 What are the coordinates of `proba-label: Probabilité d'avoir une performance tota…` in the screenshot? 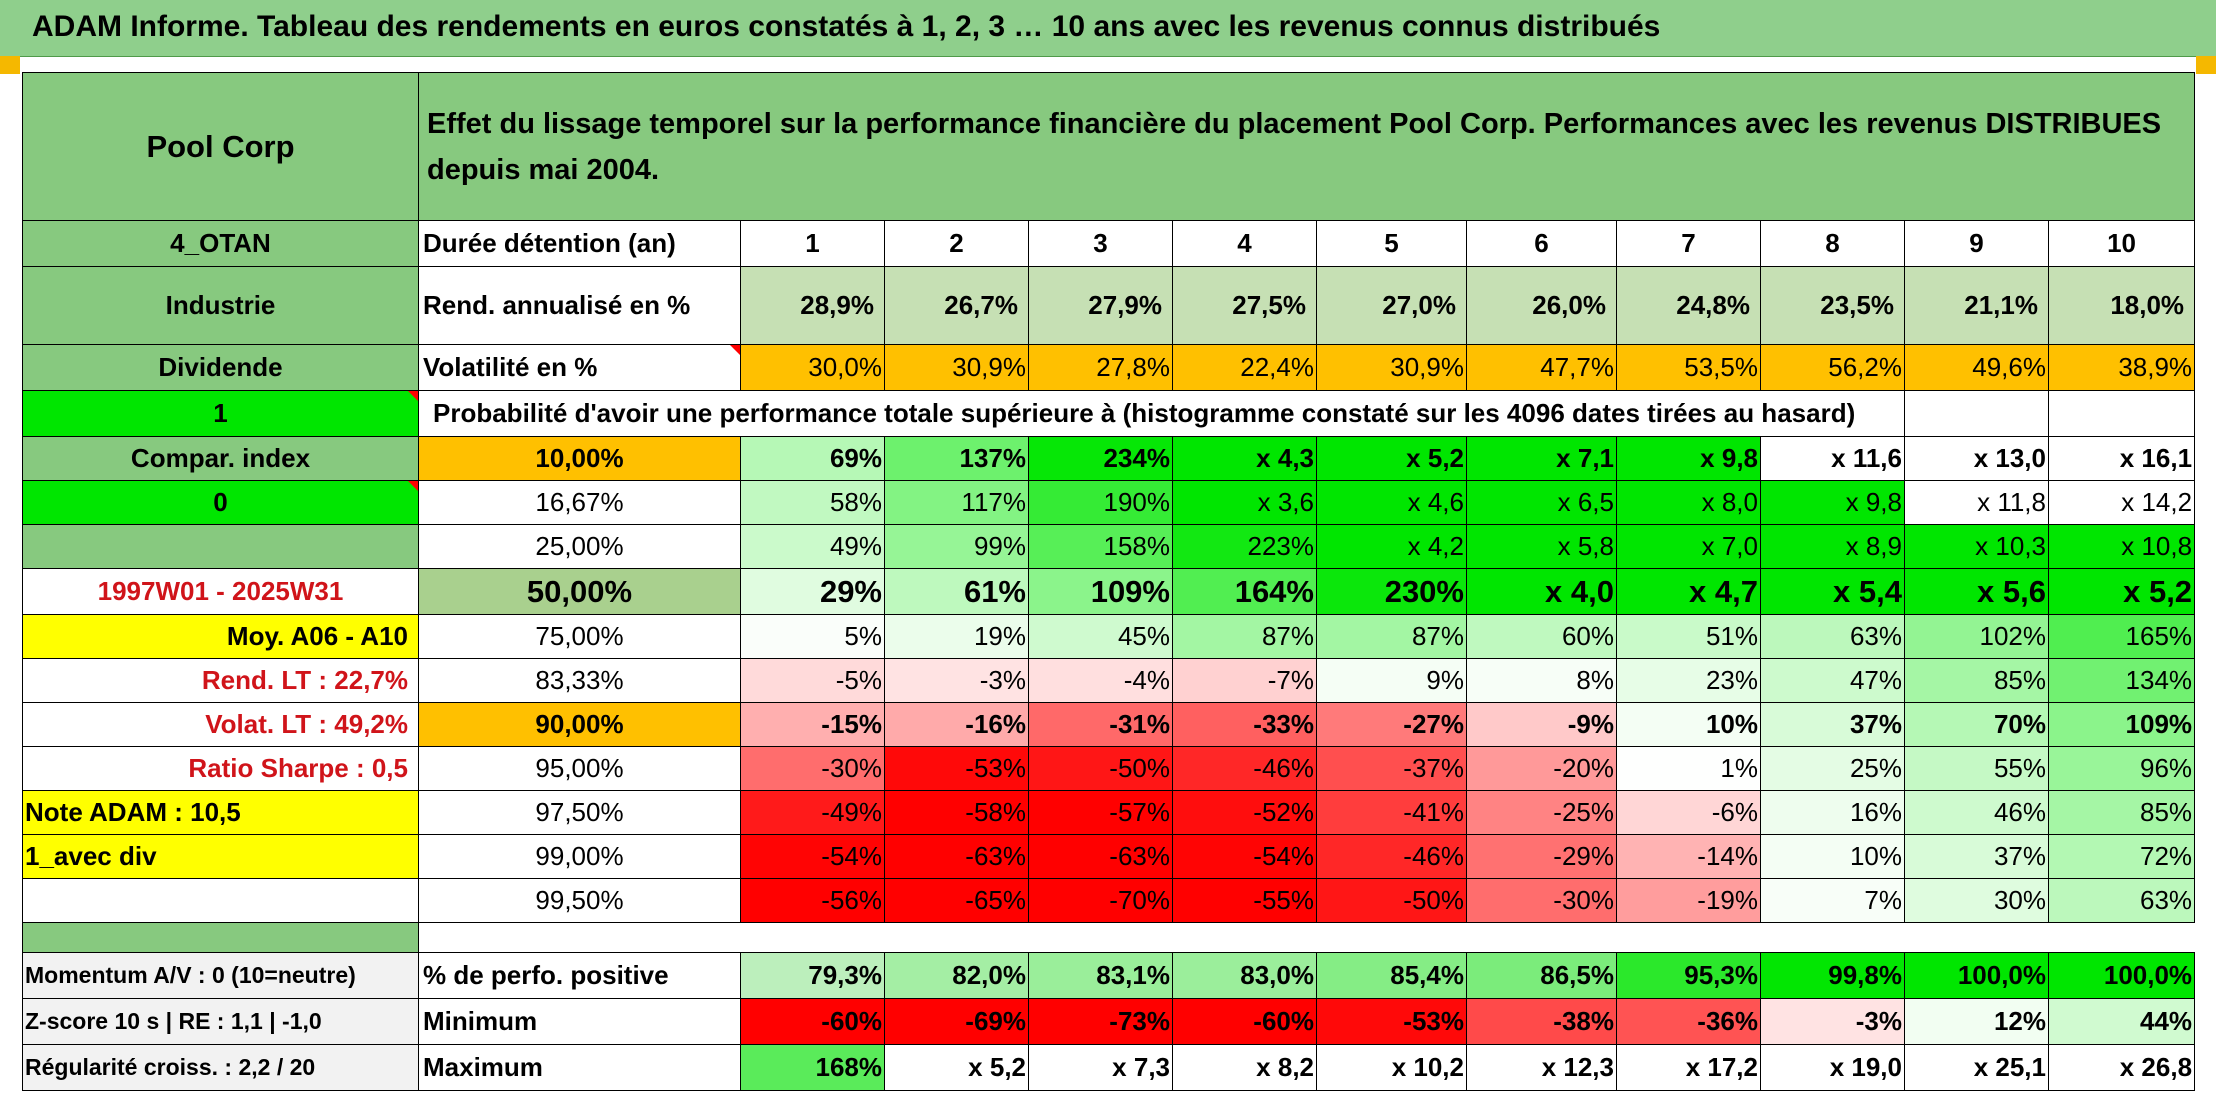 It's located at (1161, 413).